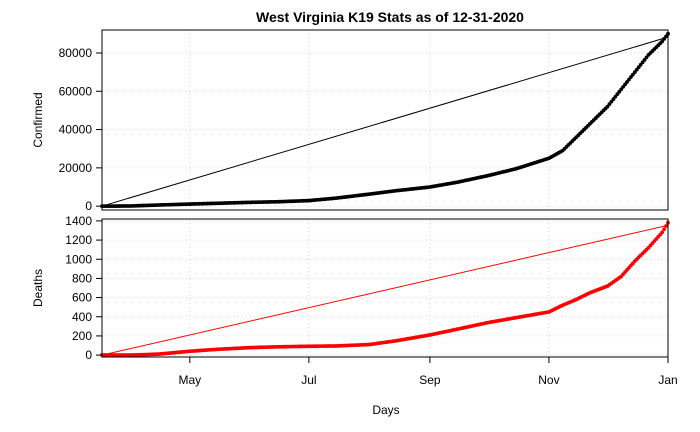  What do you see at coordinates (390, 17) in the screenshot?
I see `chart-title: West Virginia K19 Stats as of 12-31-2020` at bounding box center [390, 17].